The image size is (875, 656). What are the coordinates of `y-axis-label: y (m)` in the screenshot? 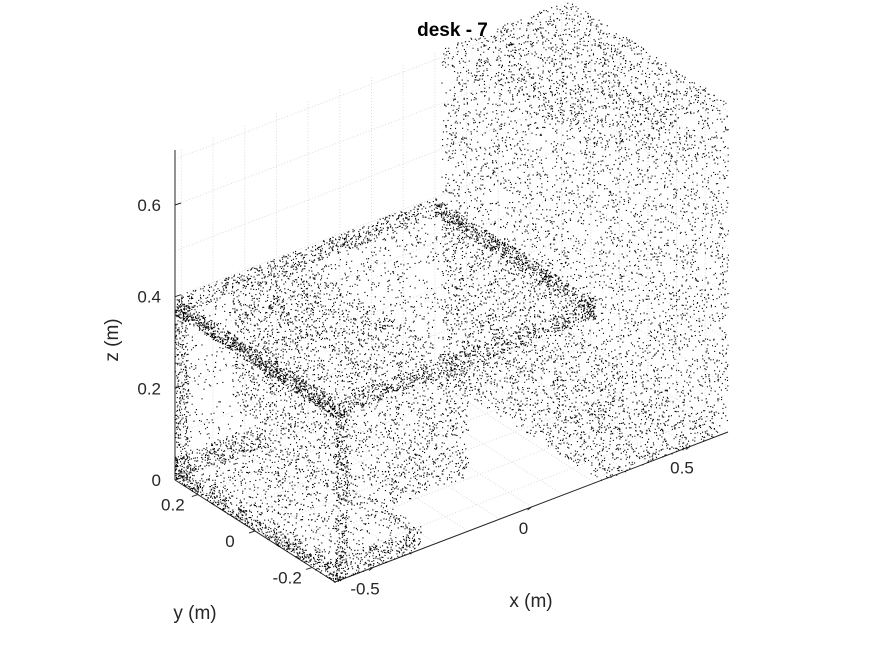 It's located at (194, 613).